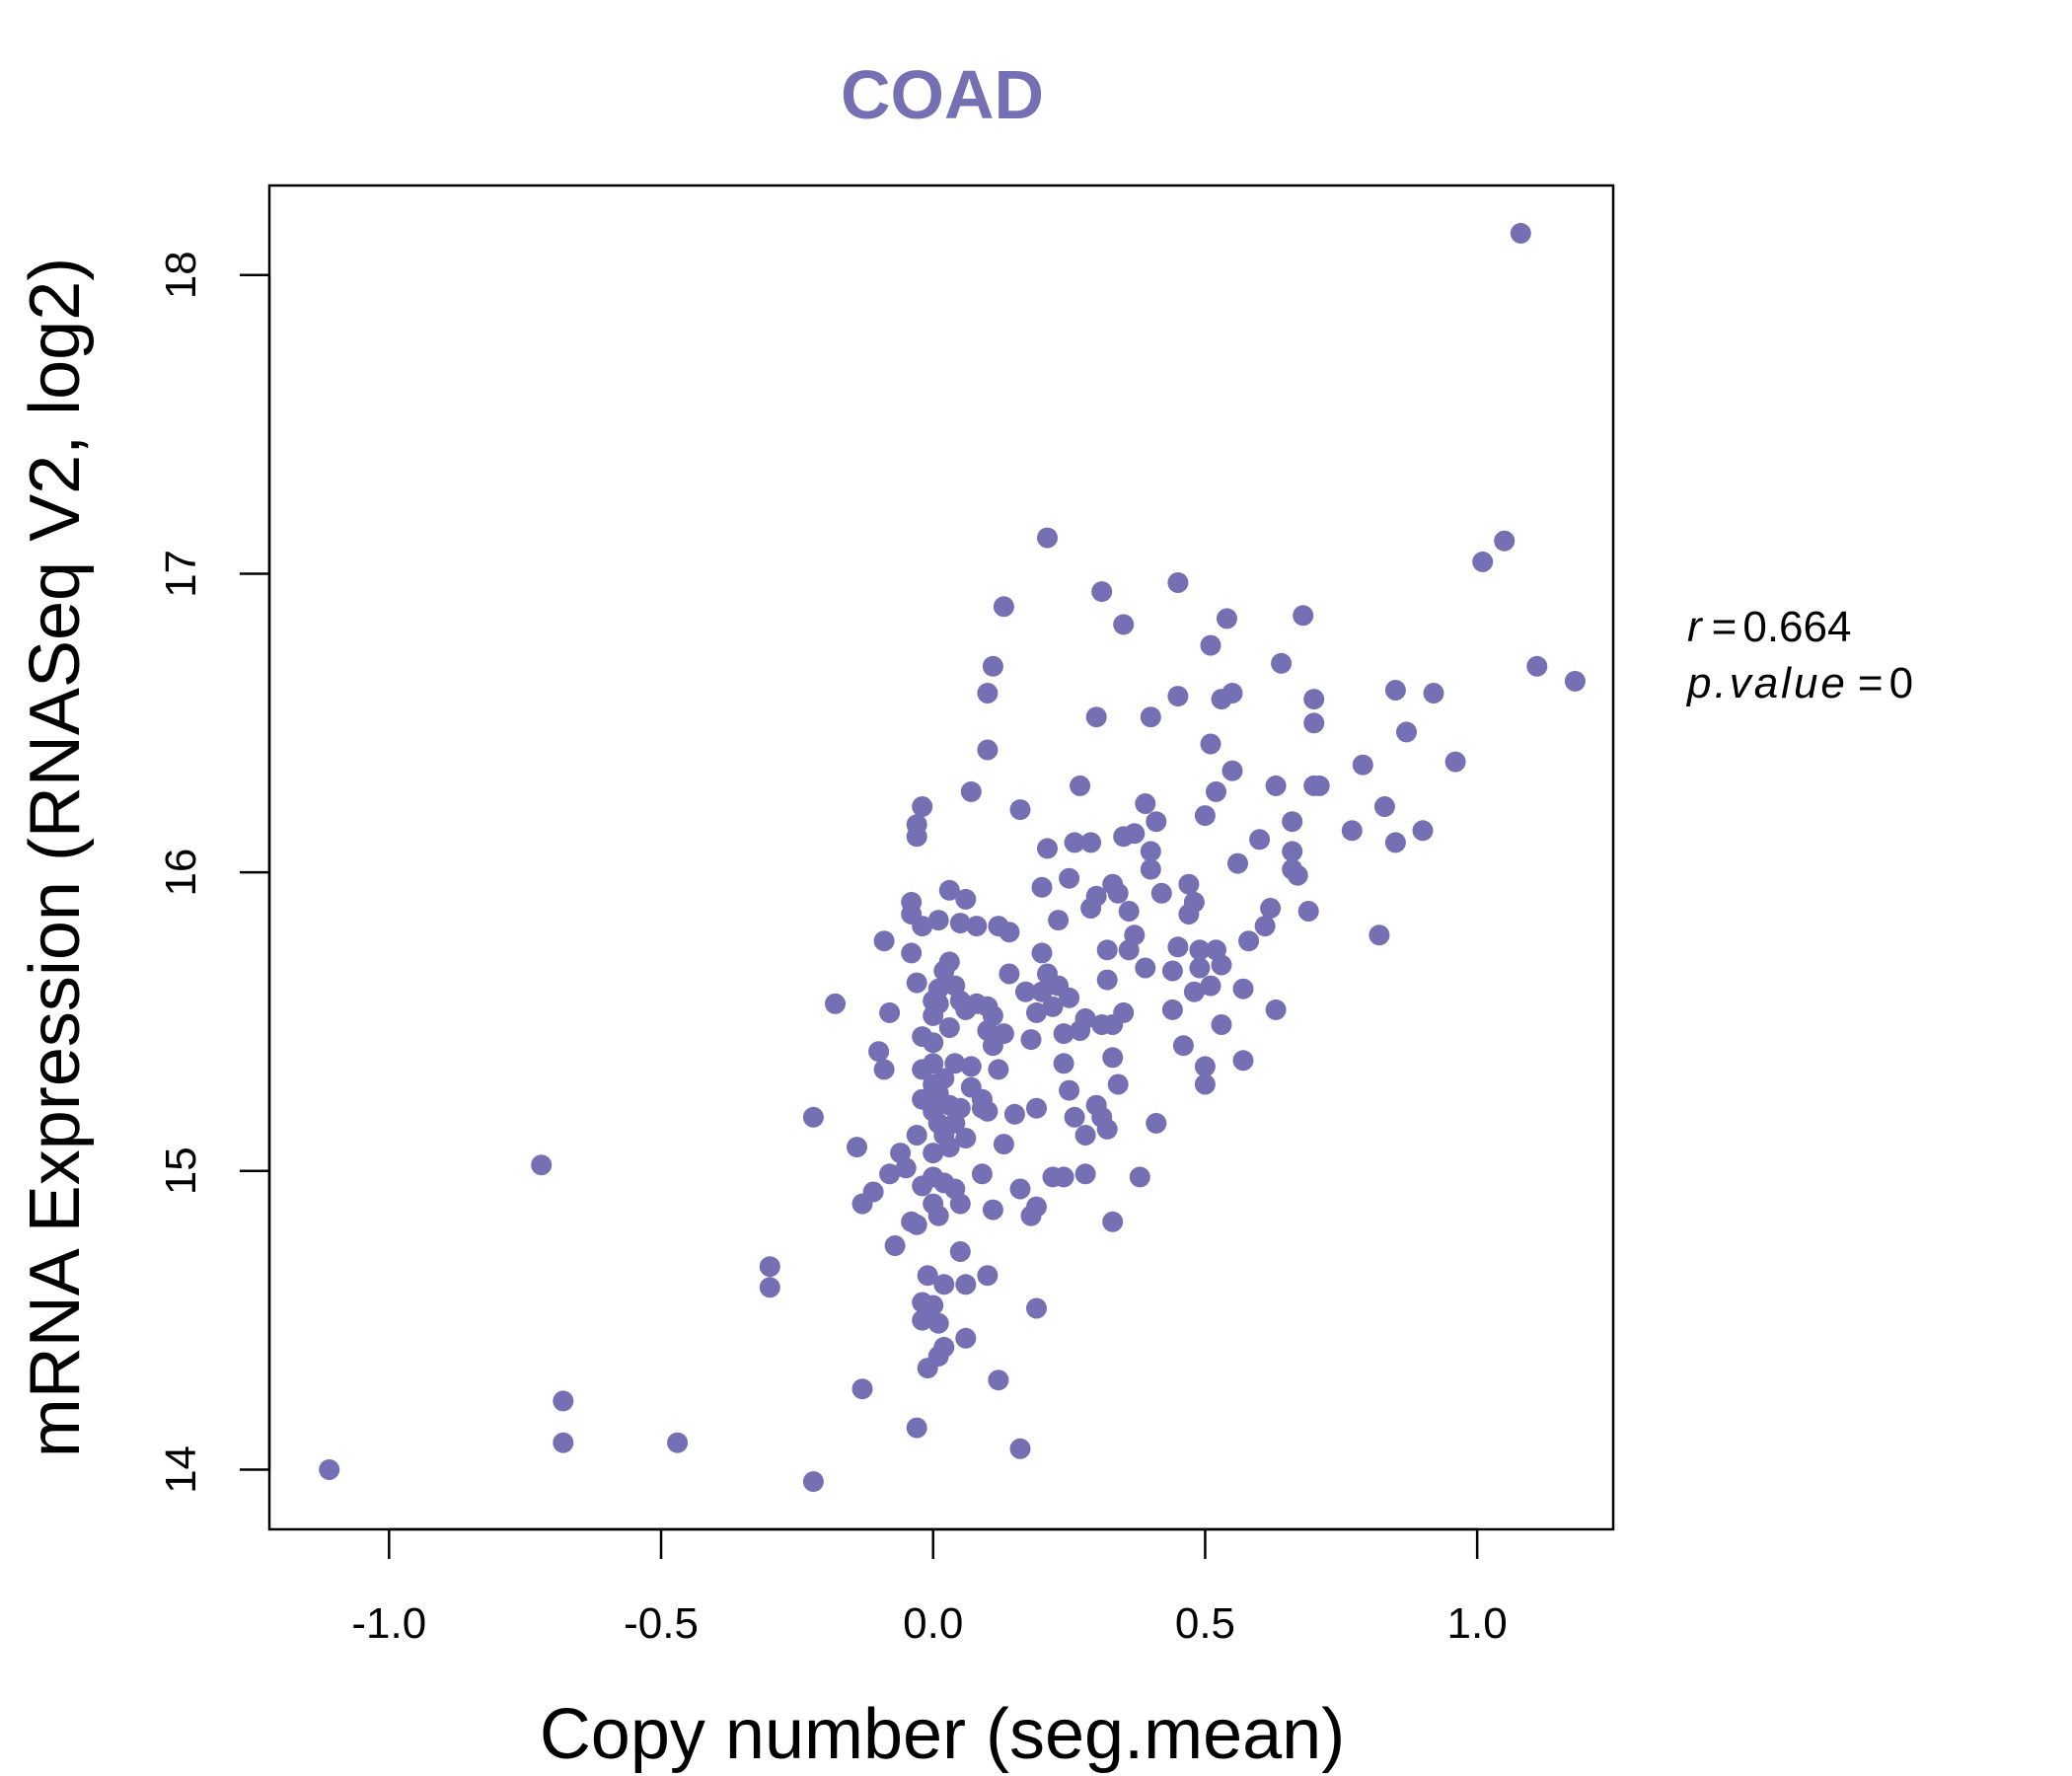  I want to click on r-label: r, so click(1696, 627).